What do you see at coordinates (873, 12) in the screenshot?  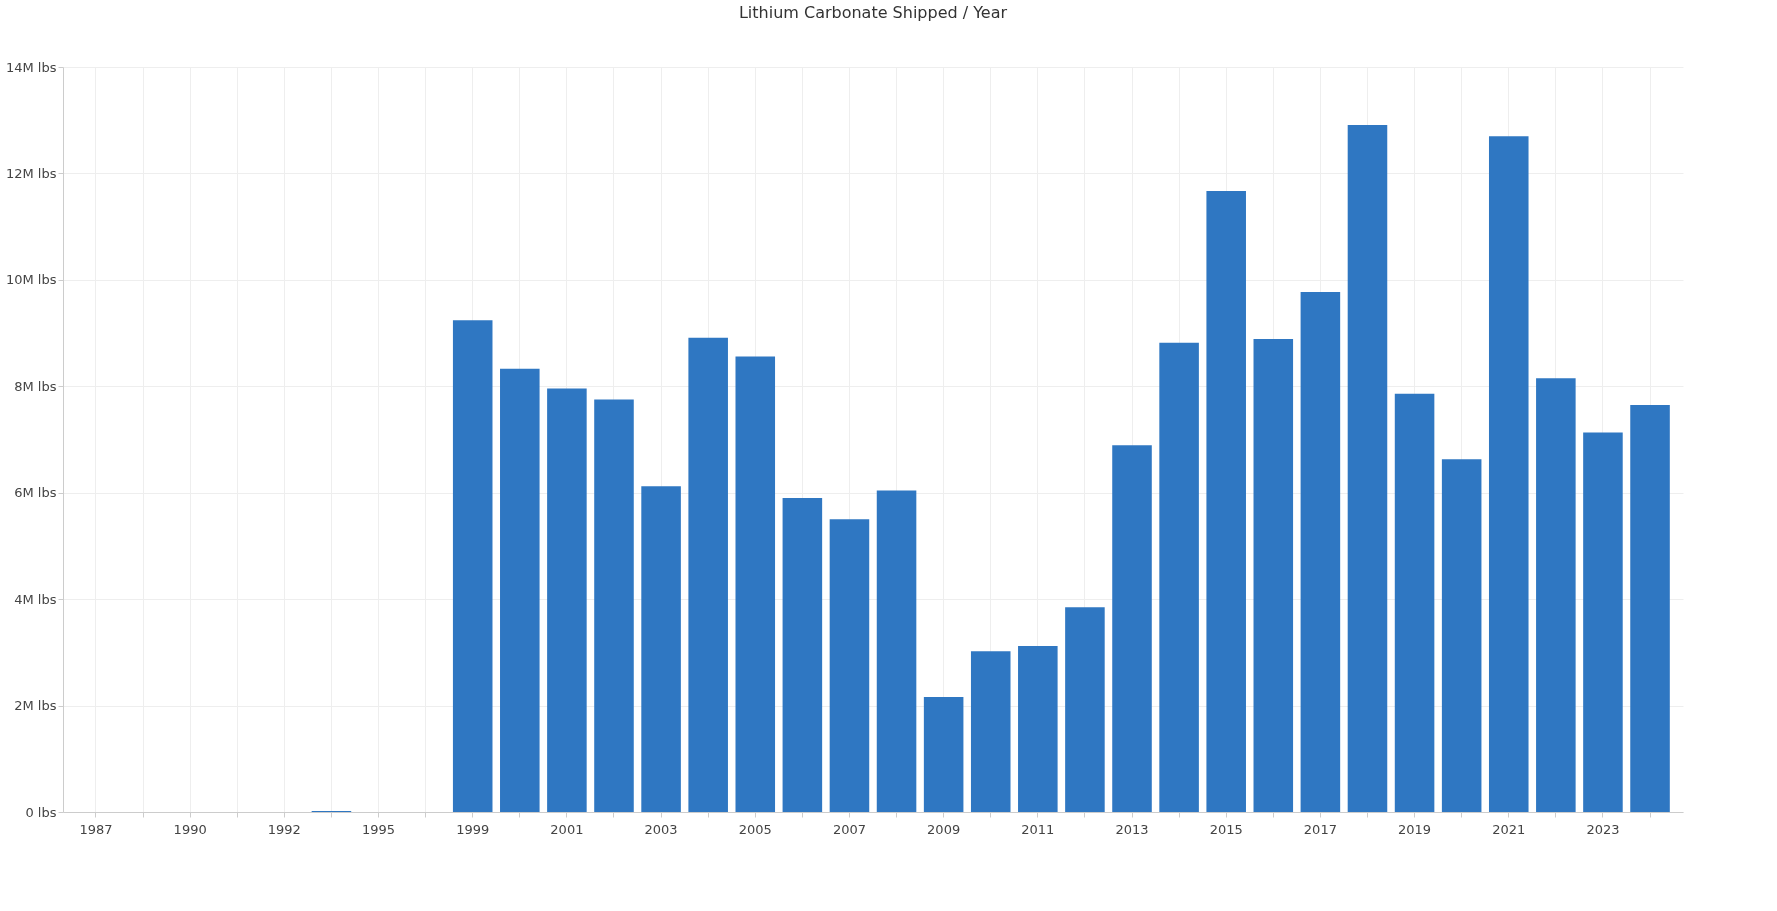 I see `chart-title: Lithium Carbonate Shipped / Year` at bounding box center [873, 12].